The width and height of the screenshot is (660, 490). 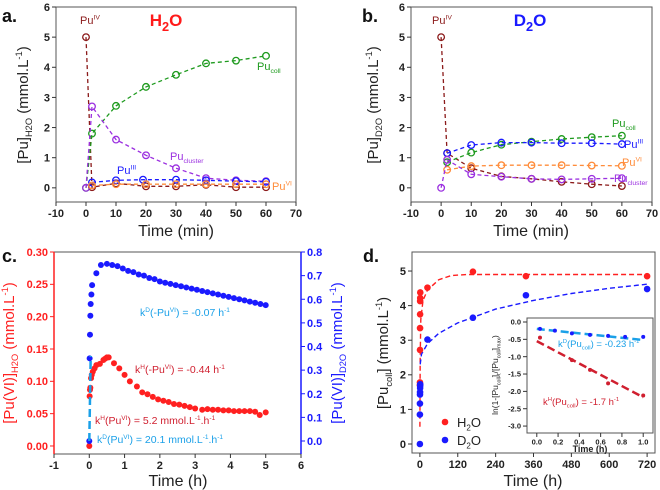 What do you see at coordinates (402, 68) in the screenshot?
I see `y-tick-label: 4` at bounding box center [402, 68].